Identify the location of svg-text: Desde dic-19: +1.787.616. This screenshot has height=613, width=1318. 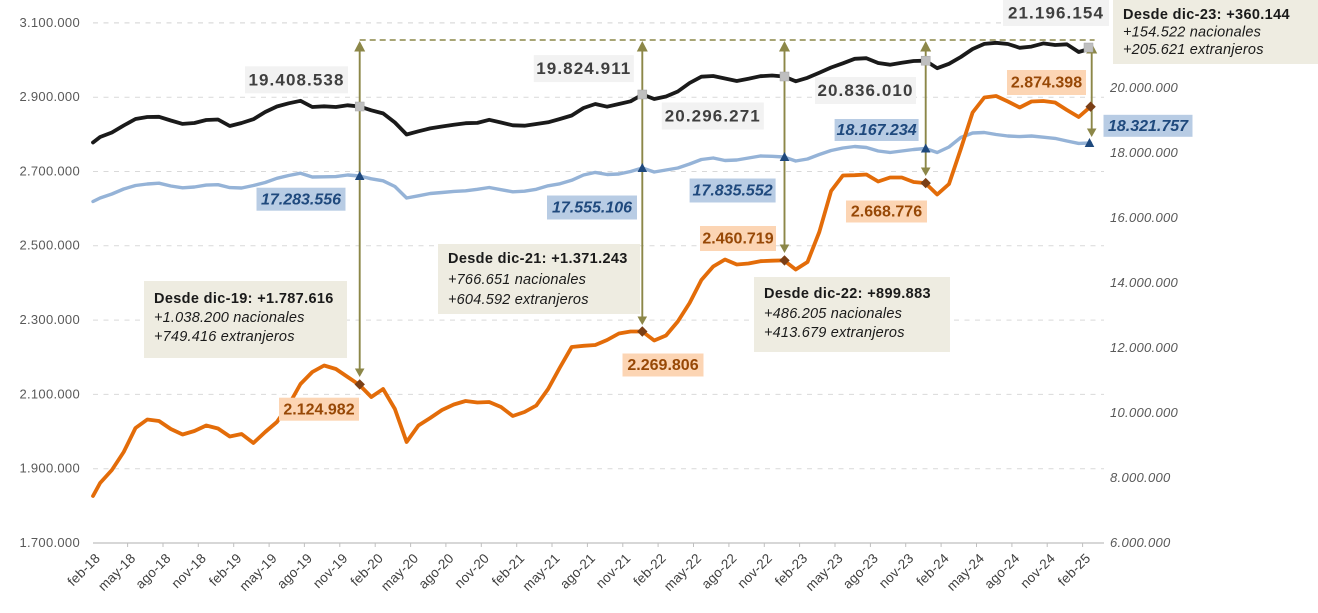
(244, 299).